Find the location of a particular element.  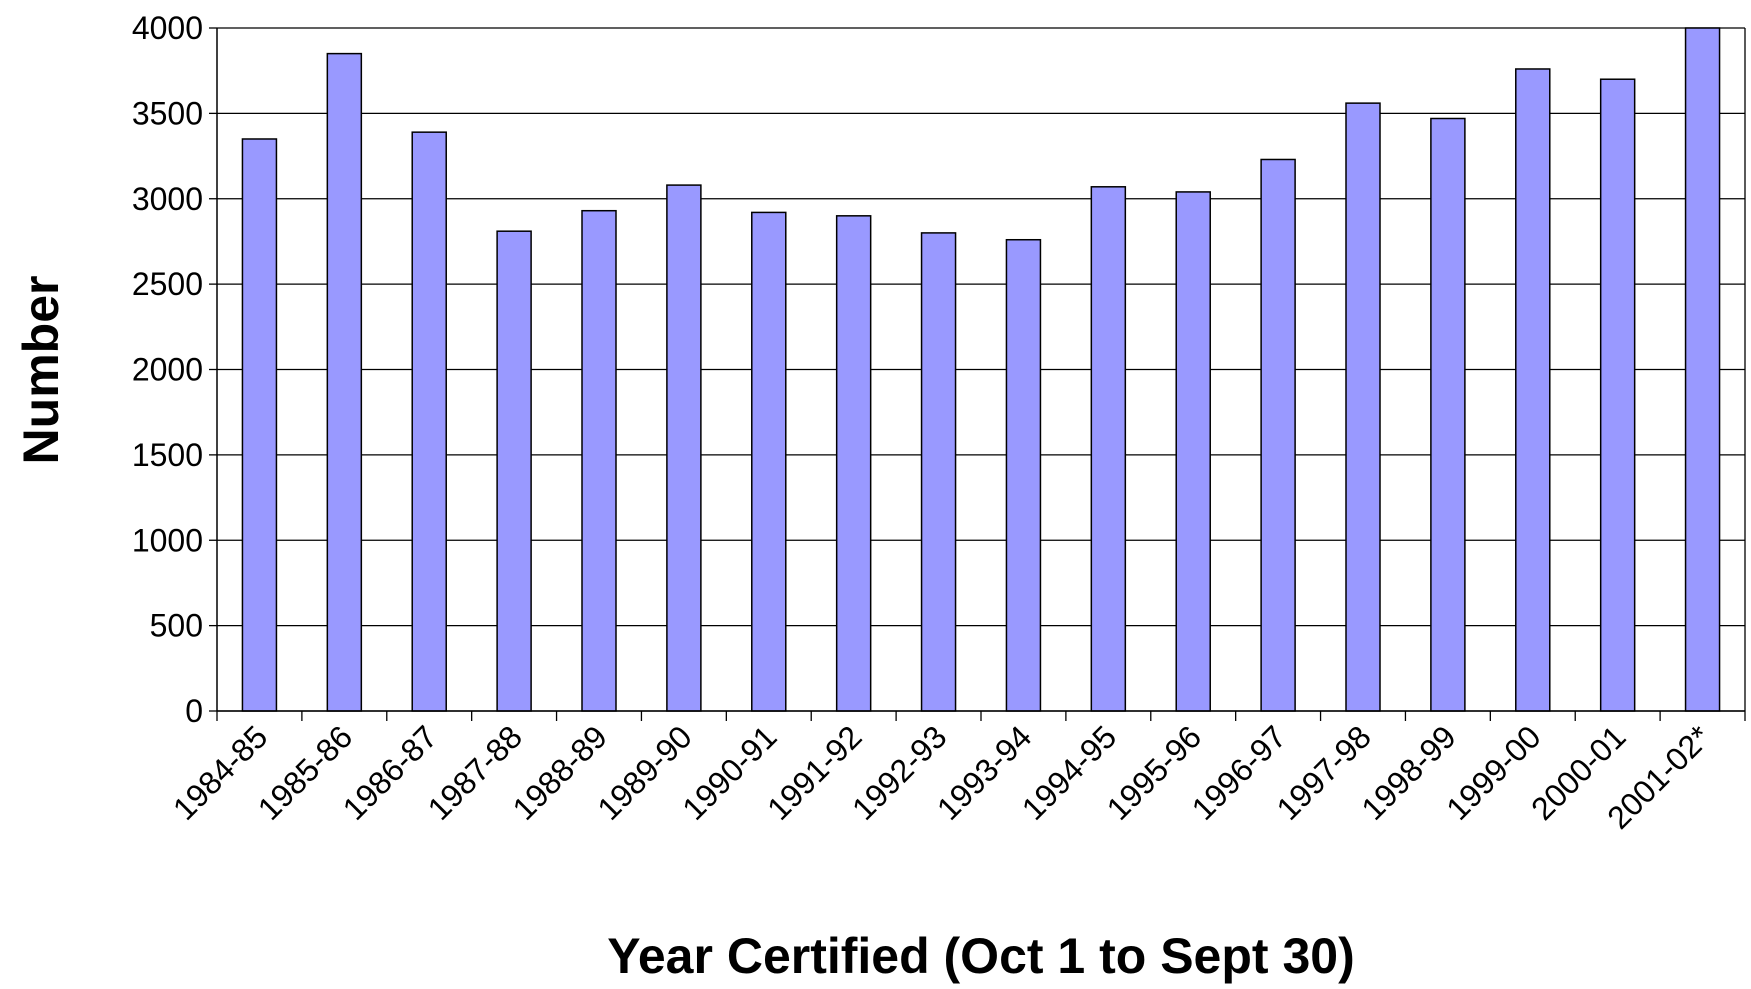

y-tick-label: 500 is located at coordinates (176, 626).